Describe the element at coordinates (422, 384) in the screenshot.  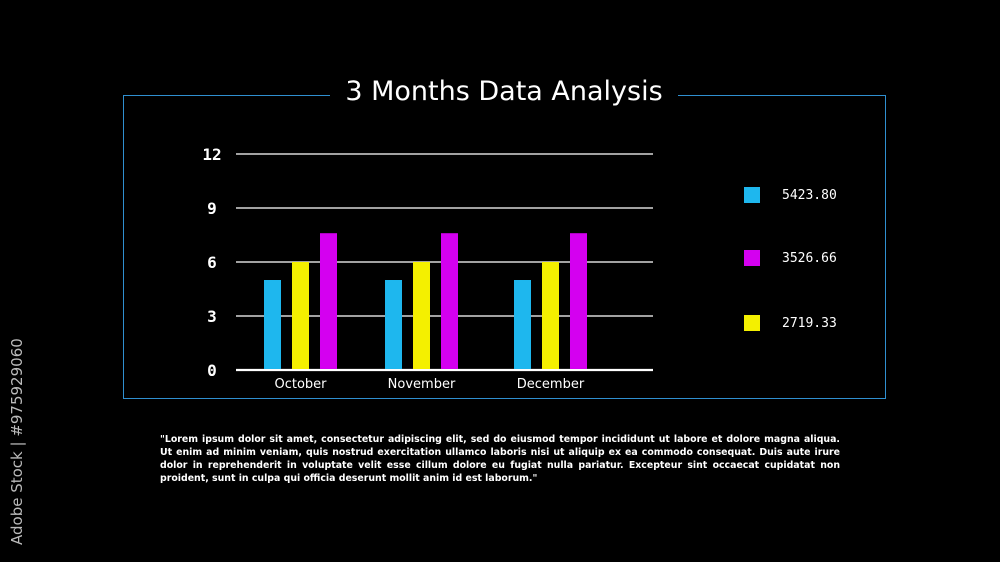
I see `x-tick-label: November` at that location.